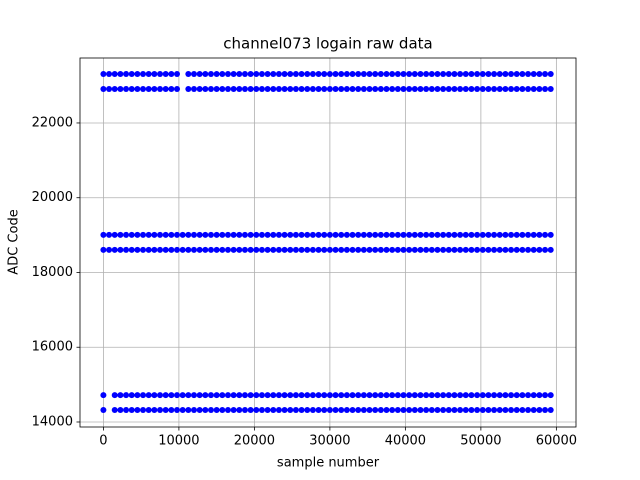 Image resolution: width=640 pixels, height=480 pixels. Describe the element at coordinates (480, 441) in the screenshot. I see `x-tick-label: 50000` at that location.